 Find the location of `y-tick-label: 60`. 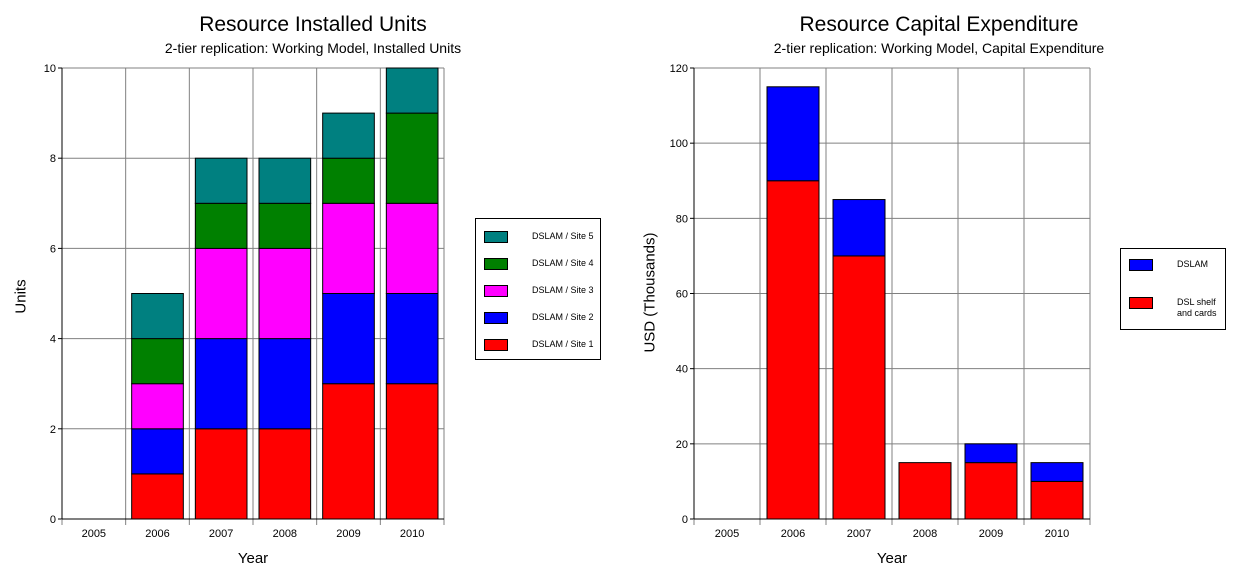

y-tick-label: 60 is located at coordinates (682, 295).